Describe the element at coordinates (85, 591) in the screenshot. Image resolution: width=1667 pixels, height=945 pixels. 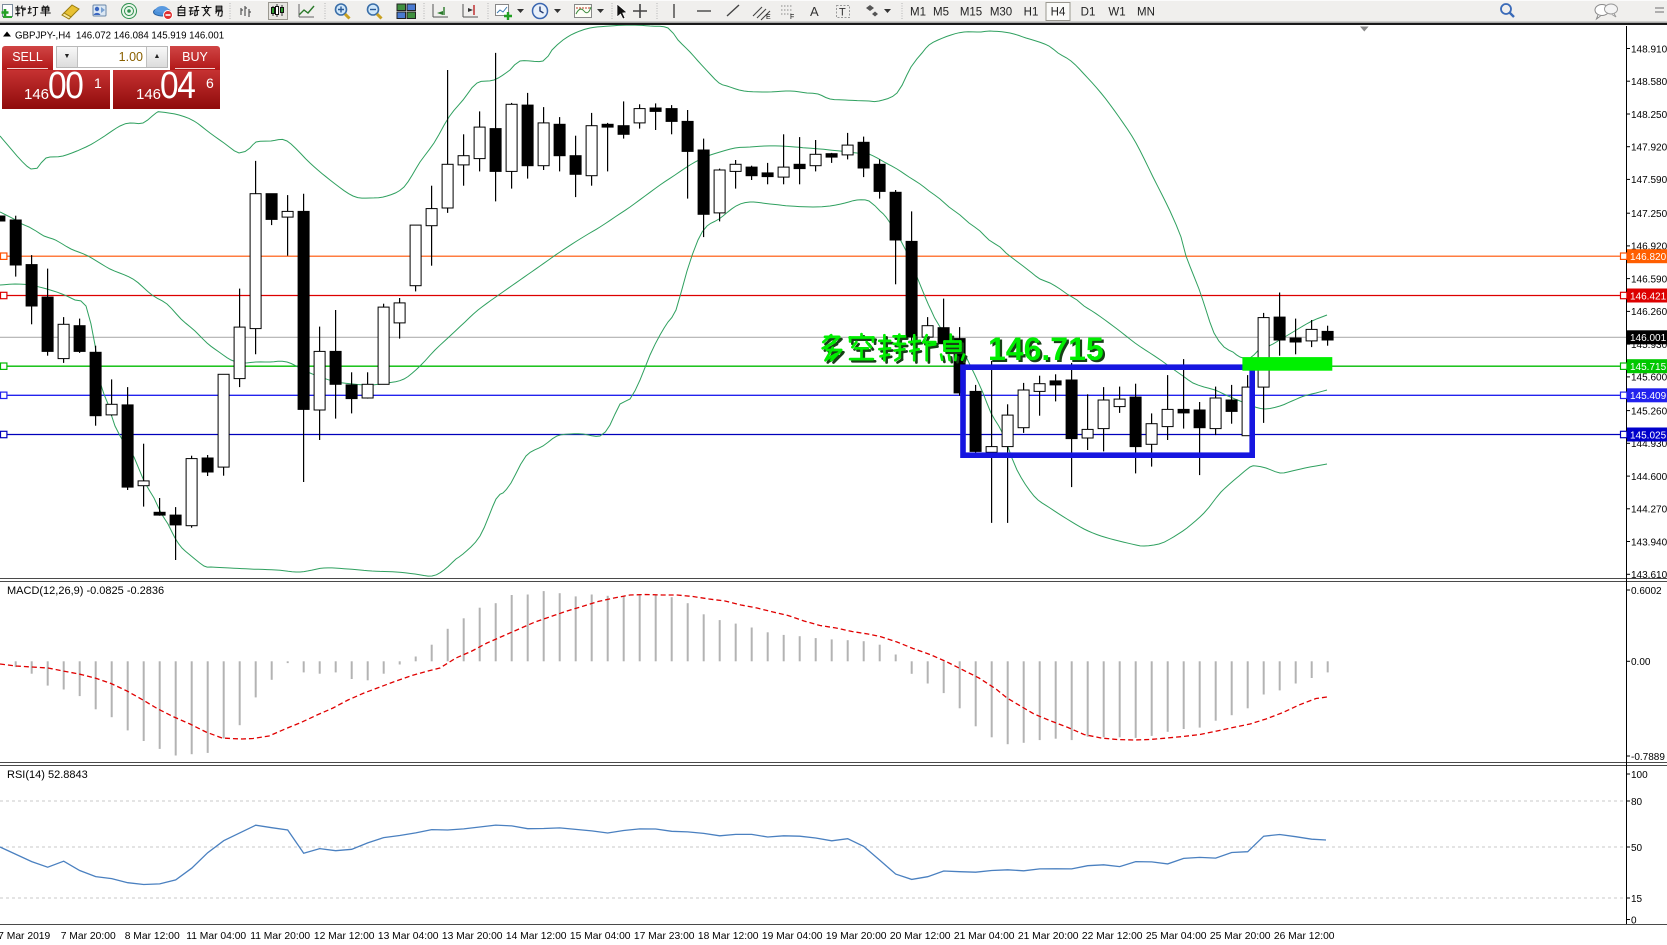
I see `svg-text: MACD(12,26,9) -0.0825 -0.2836` at that location.